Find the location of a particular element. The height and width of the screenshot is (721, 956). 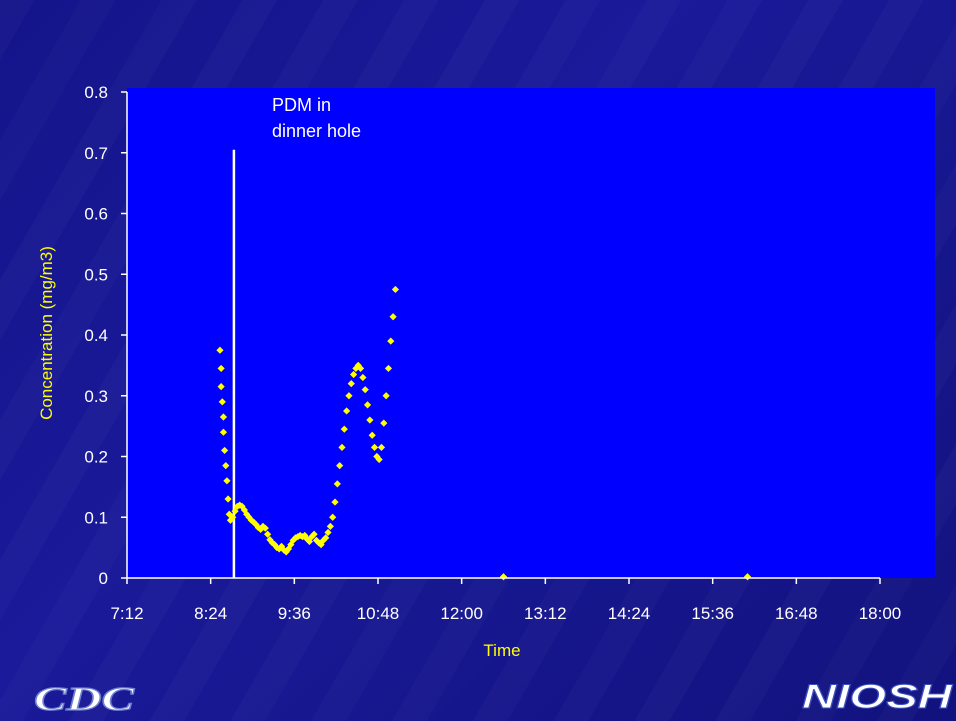

y-ticks: 0 0.1 0.2 0.3 0.4 0.5 0.6 0.7 0.8 is located at coordinates (105, 335).